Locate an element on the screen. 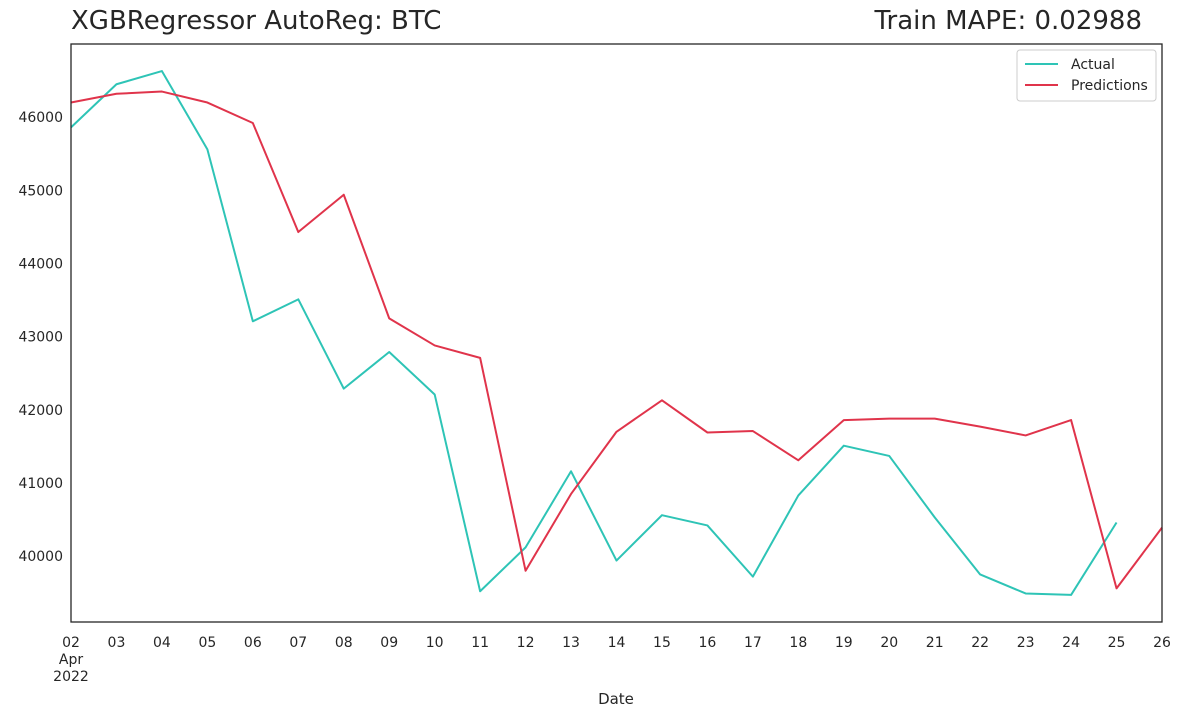 This screenshot has height=719, width=1184. x-tick-label: 17 is located at coordinates (753, 643).